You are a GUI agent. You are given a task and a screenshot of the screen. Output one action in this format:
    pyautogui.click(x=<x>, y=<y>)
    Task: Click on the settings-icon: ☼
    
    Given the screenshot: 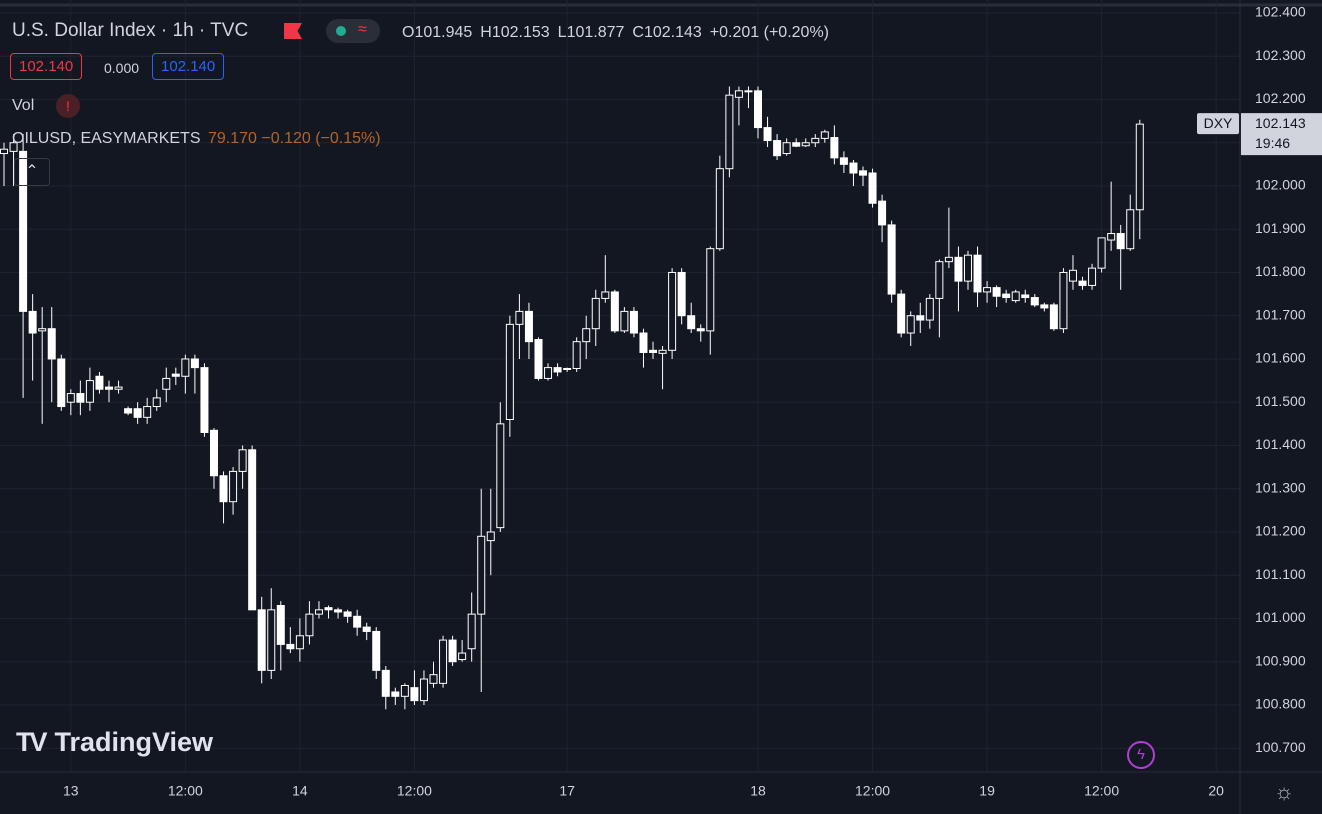 What is the action you would take?
    pyautogui.click(x=1284, y=791)
    